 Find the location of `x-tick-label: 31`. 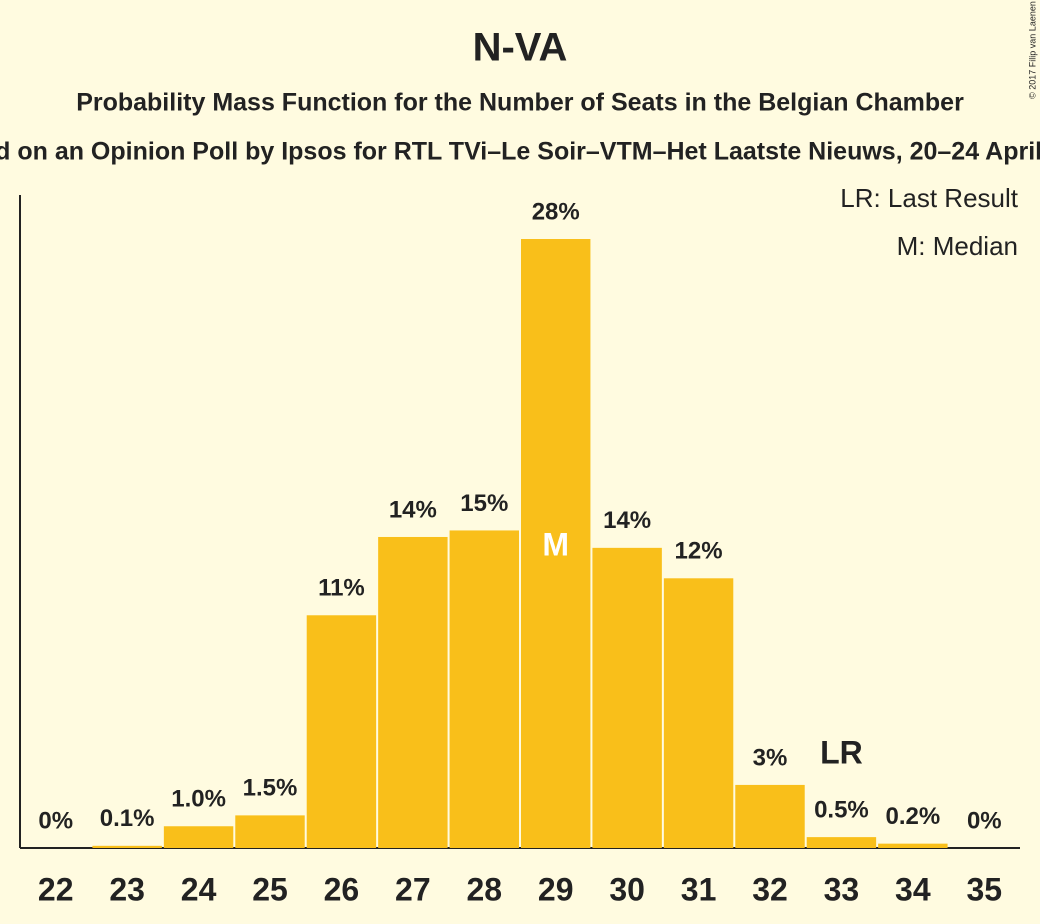

x-tick-label: 31 is located at coordinates (699, 889).